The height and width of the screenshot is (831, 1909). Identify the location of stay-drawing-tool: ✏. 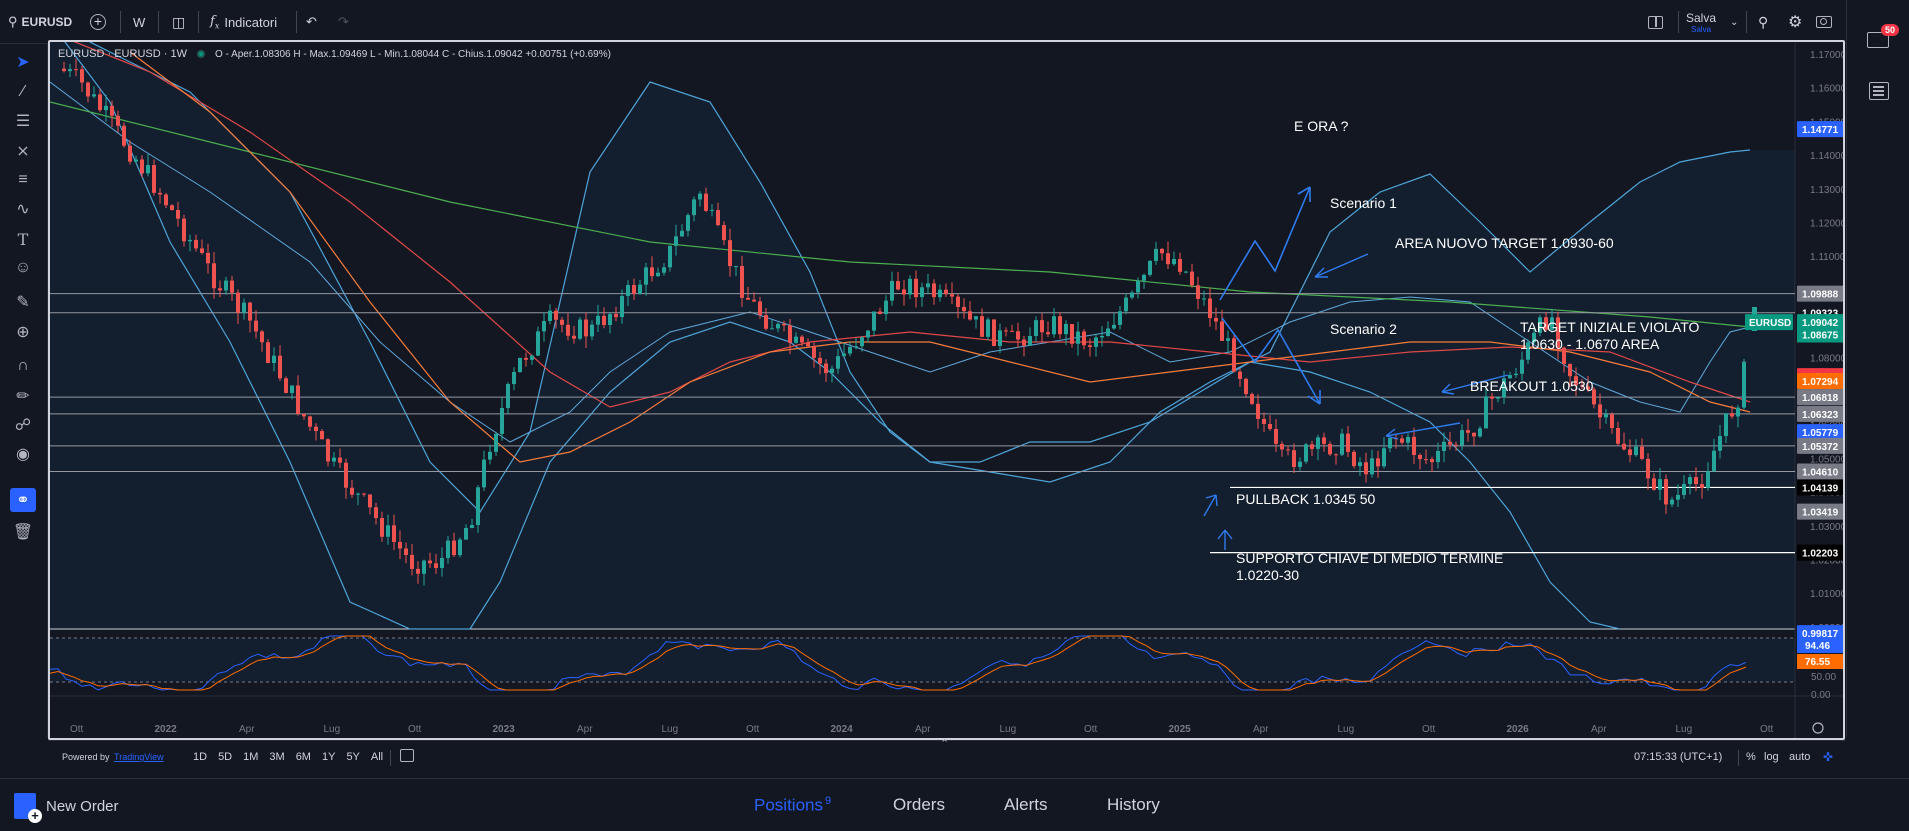
(23, 396).